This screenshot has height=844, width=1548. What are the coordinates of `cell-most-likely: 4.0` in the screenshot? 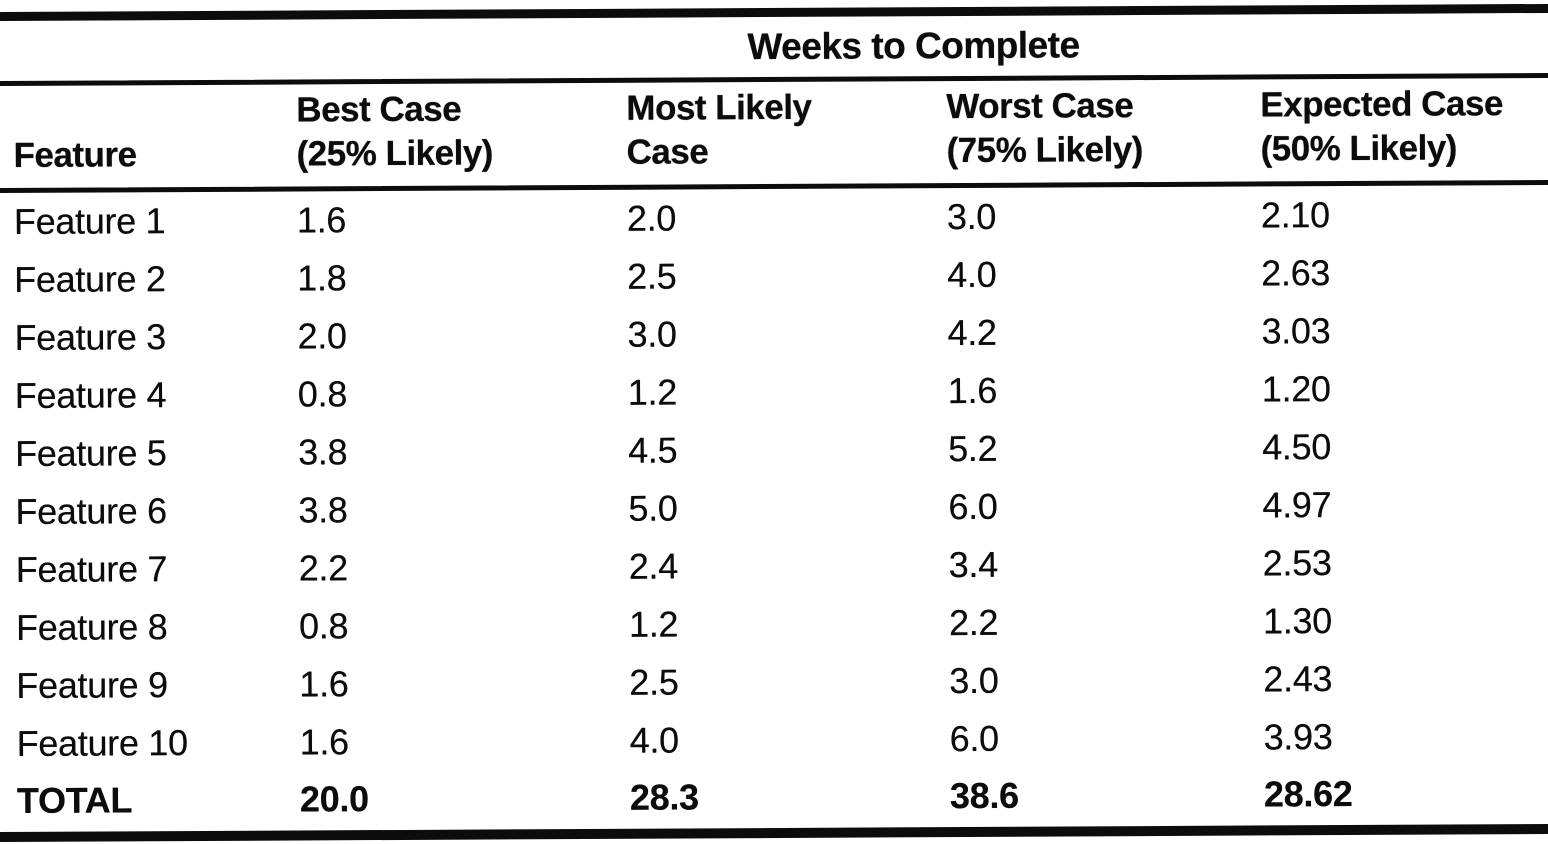 It's located at (654, 740).